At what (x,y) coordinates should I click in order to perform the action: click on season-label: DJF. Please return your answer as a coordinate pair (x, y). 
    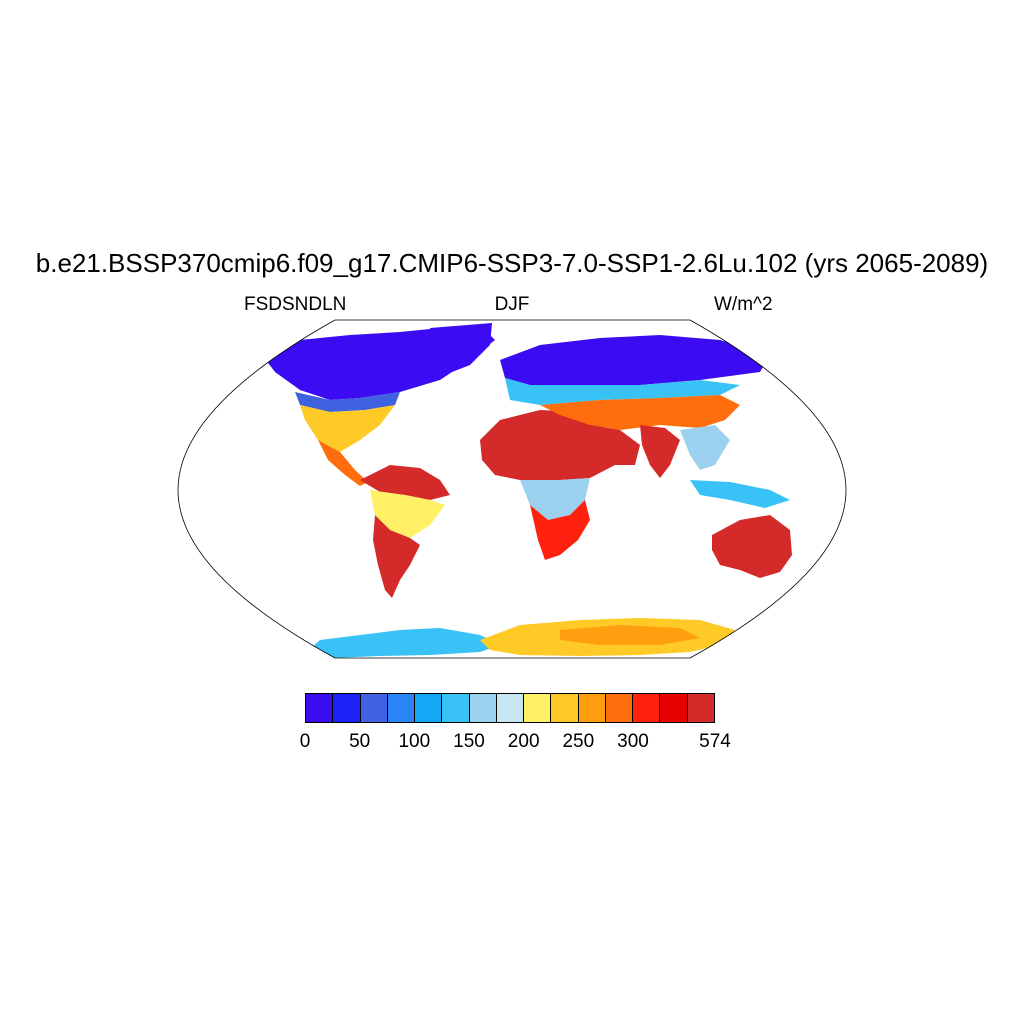
    Looking at the image, I should click on (512, 304).